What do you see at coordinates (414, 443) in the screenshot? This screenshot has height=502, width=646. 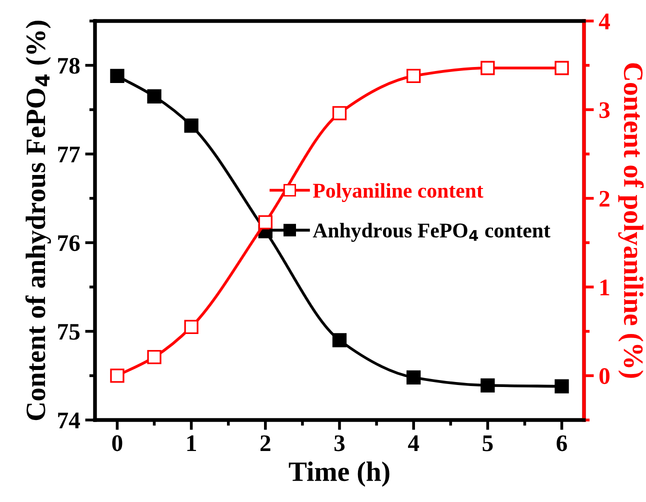 I see `x-tick-label: 4` at bounding box center [414, 443].